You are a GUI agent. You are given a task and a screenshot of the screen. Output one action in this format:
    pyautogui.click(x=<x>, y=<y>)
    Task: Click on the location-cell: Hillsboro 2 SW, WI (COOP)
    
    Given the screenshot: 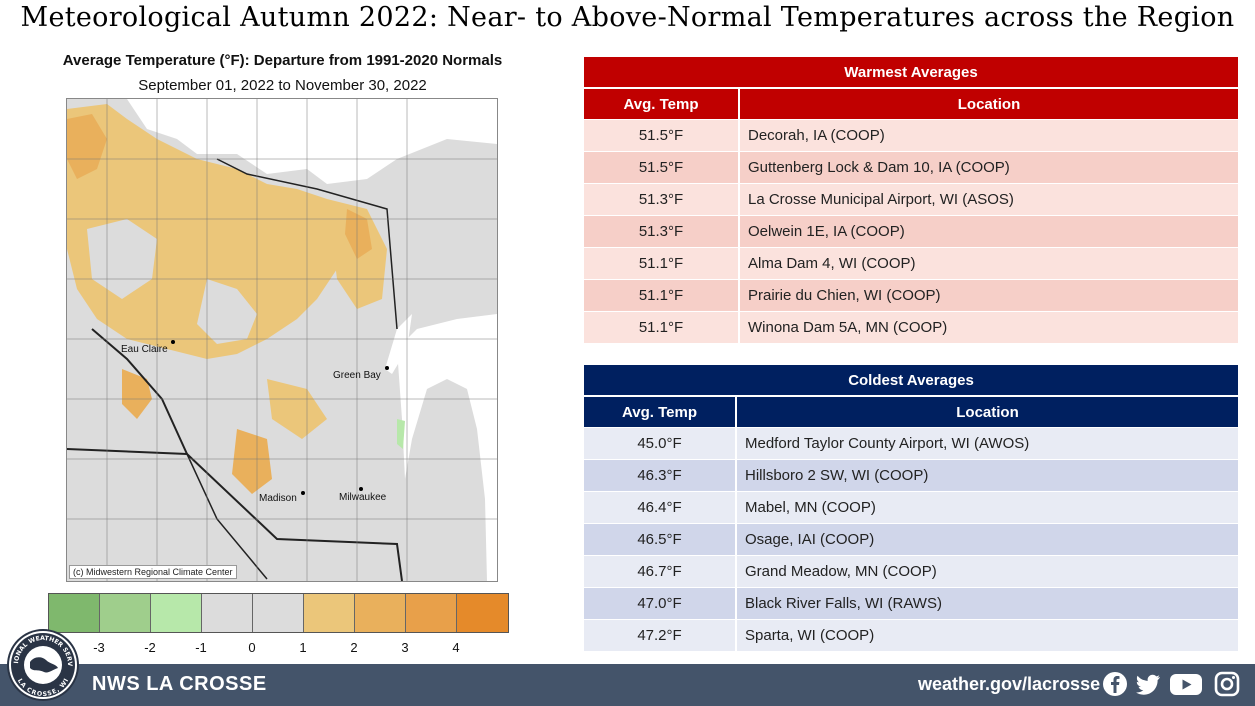 What is the action you would take?
    pyautogui.click(x=987, y=475)
    